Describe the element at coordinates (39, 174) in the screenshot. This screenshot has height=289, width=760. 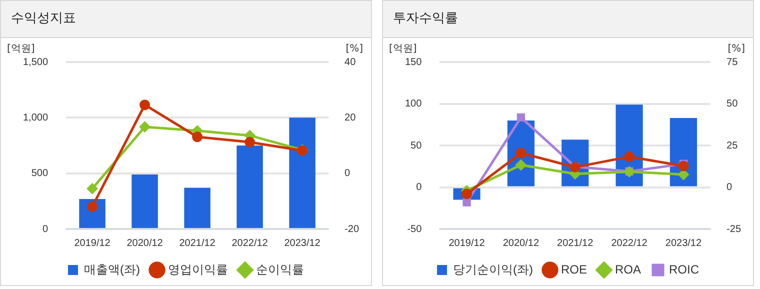
I see `y-tick-label: 500` at that location.